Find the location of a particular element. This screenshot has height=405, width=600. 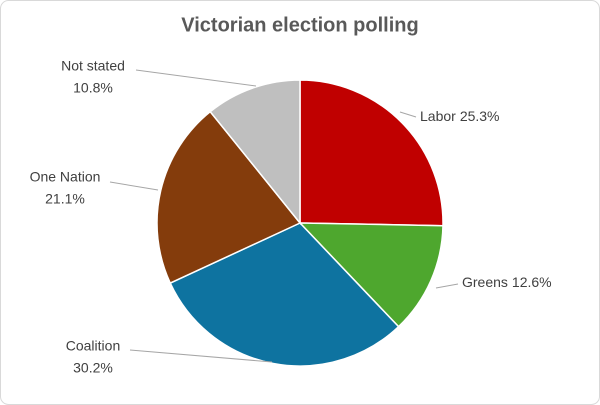

value-label: 21.1% is located at coordinates (65, 199).